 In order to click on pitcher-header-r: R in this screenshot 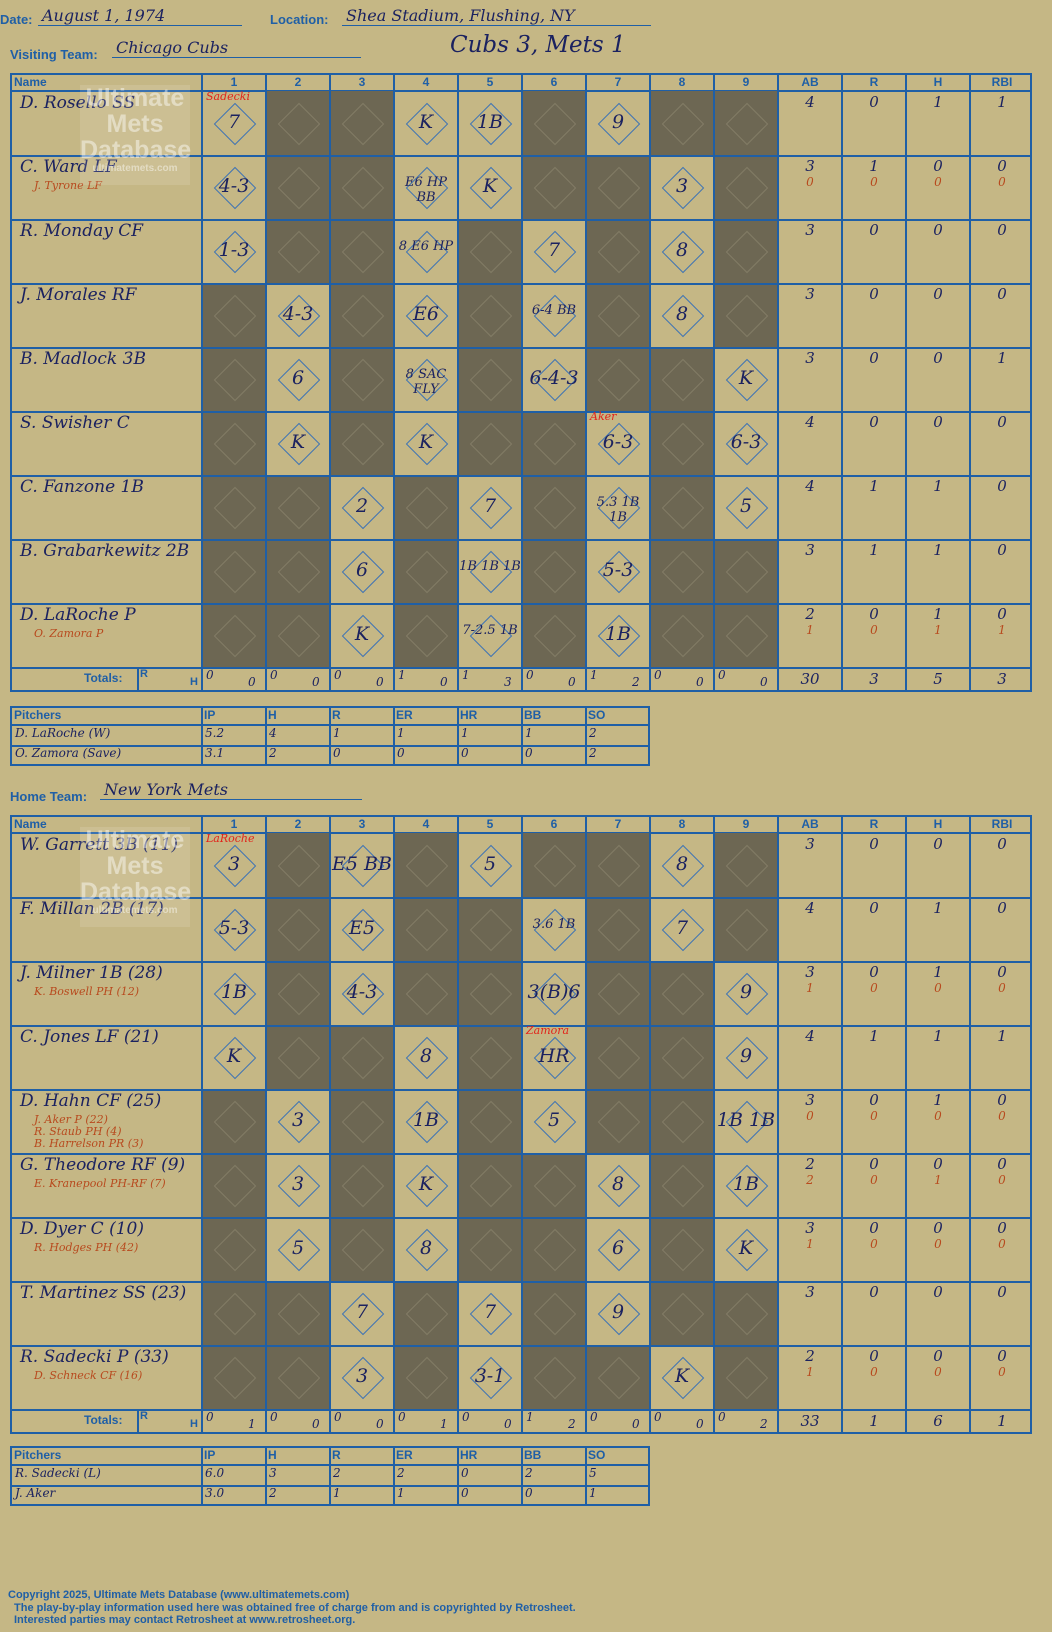, I will do `click(336, 715)`.